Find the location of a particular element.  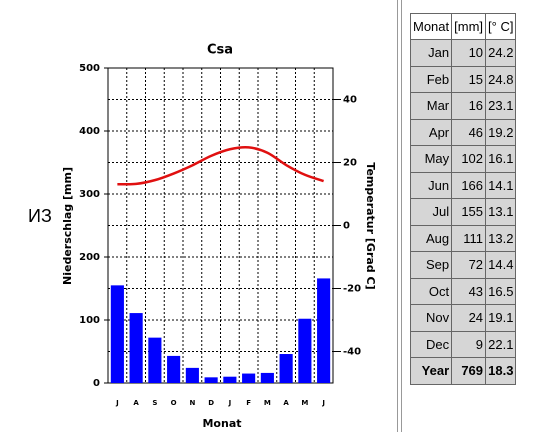

table-cell: 14.4 is located at coordinates (501, 265).